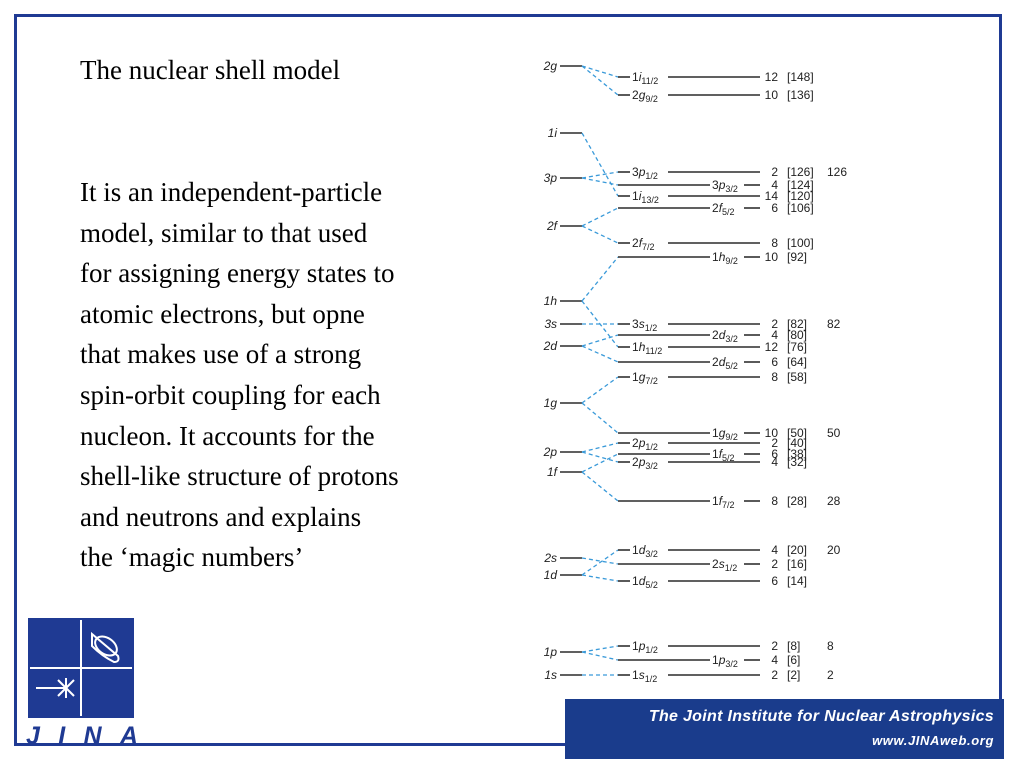 This screenshot has width=1024, height=768. Describe the element at coordinates (800, 77) in the screenshot. I see `level-cumulative: [148]` at that location.